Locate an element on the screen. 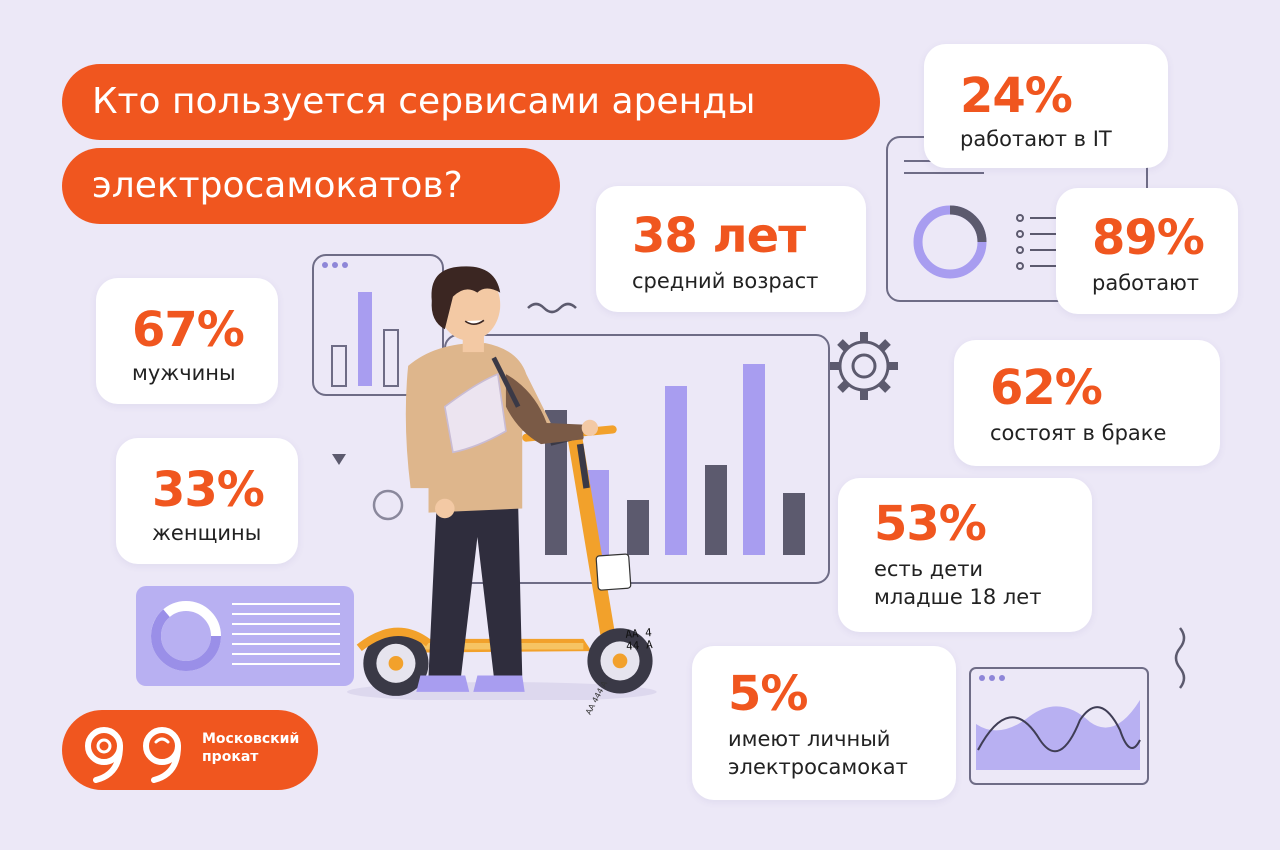  stat-card-women: 33% женщины is located at coordinates (207, 501).